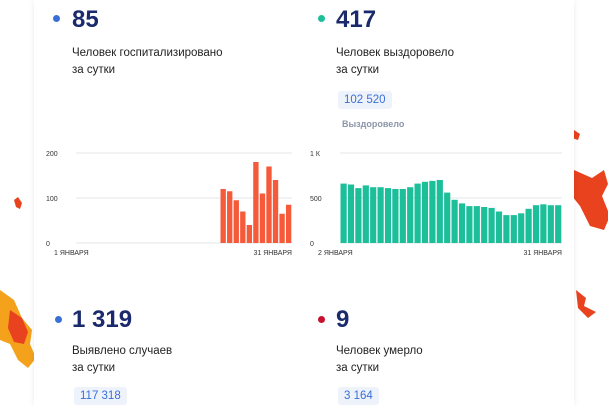 Image resolution: width=608 pixels, height=406 pixels. What do you see at coordinates (321, 18) in the screenshot?
I see `recovered-dot` at bounding box center [321, 18].